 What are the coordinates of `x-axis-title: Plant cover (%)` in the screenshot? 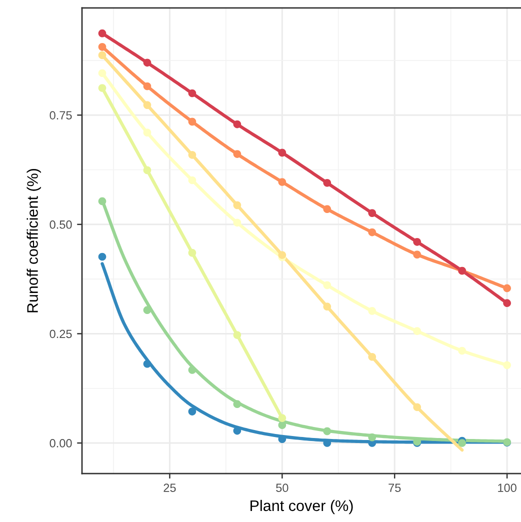 It's located at (301, 507).